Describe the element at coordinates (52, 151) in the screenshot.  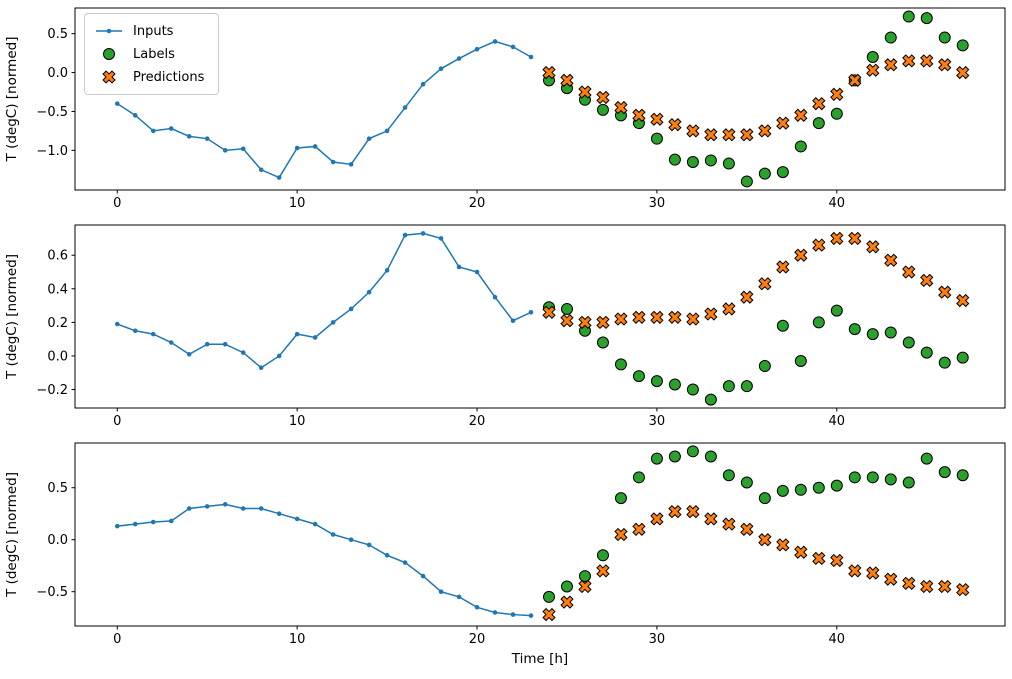
I see `y-tick-label: −1.0` at that location.